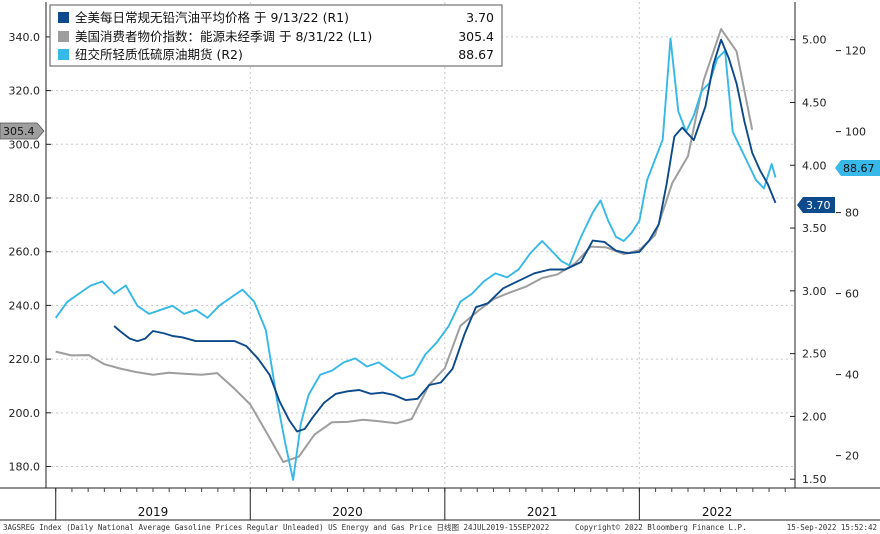 The height and width of the screenshot is (534, 880). Describe the element at coordinates (159, 54) in the screenshot. I see `legend-label-crude-oil: 纽交所轻质低硫原油期货 (R2)` at that location.